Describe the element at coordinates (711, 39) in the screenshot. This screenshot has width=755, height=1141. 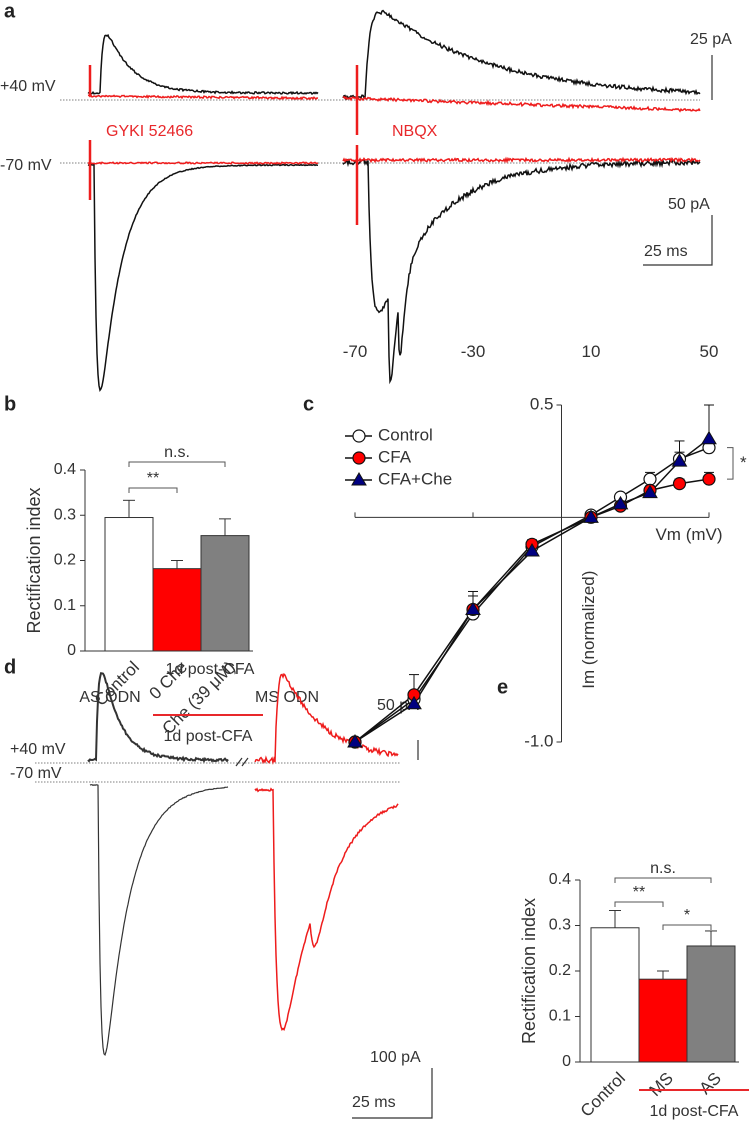
I see `scale-label: 25 pA` at that location.